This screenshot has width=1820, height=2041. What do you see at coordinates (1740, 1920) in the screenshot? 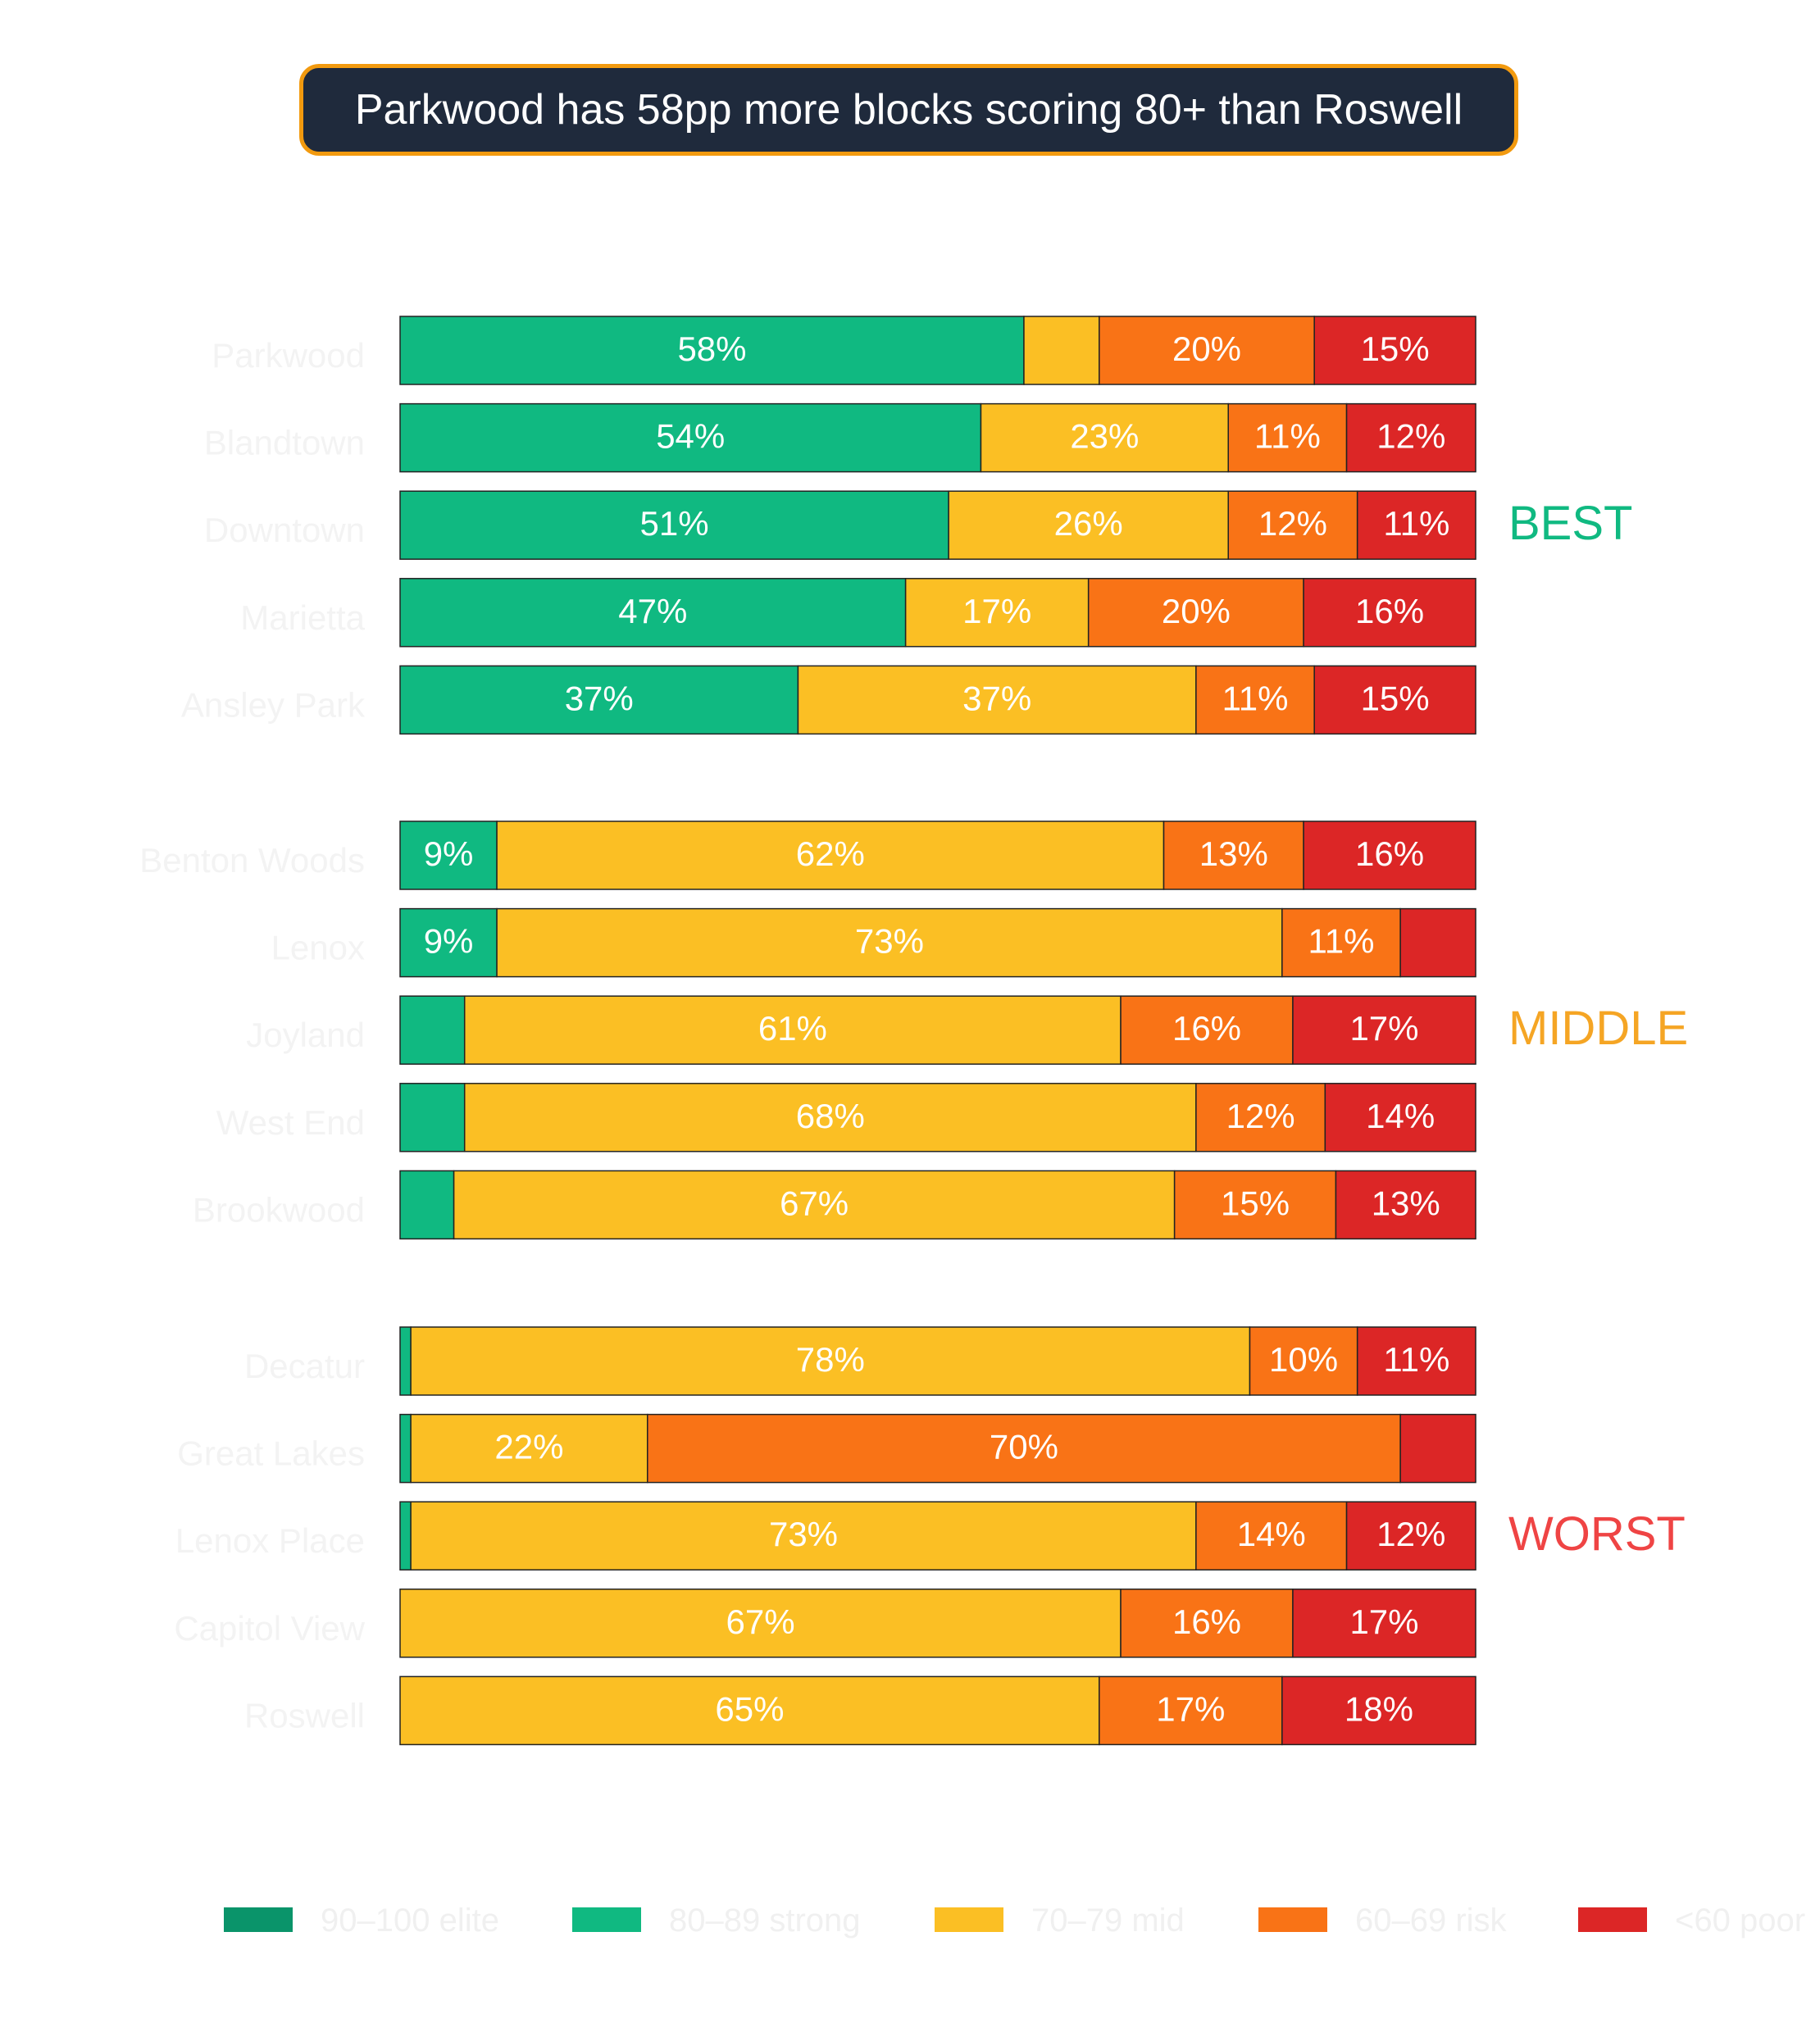
I see `legend-label: <60 poor` at bounding box center [1740, 1920].